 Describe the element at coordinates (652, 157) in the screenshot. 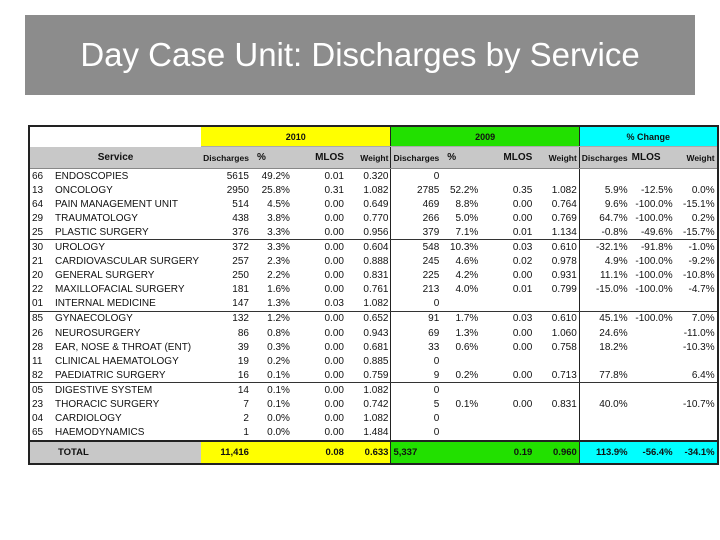

I see `col-mlos-change: MLOS` at that location.